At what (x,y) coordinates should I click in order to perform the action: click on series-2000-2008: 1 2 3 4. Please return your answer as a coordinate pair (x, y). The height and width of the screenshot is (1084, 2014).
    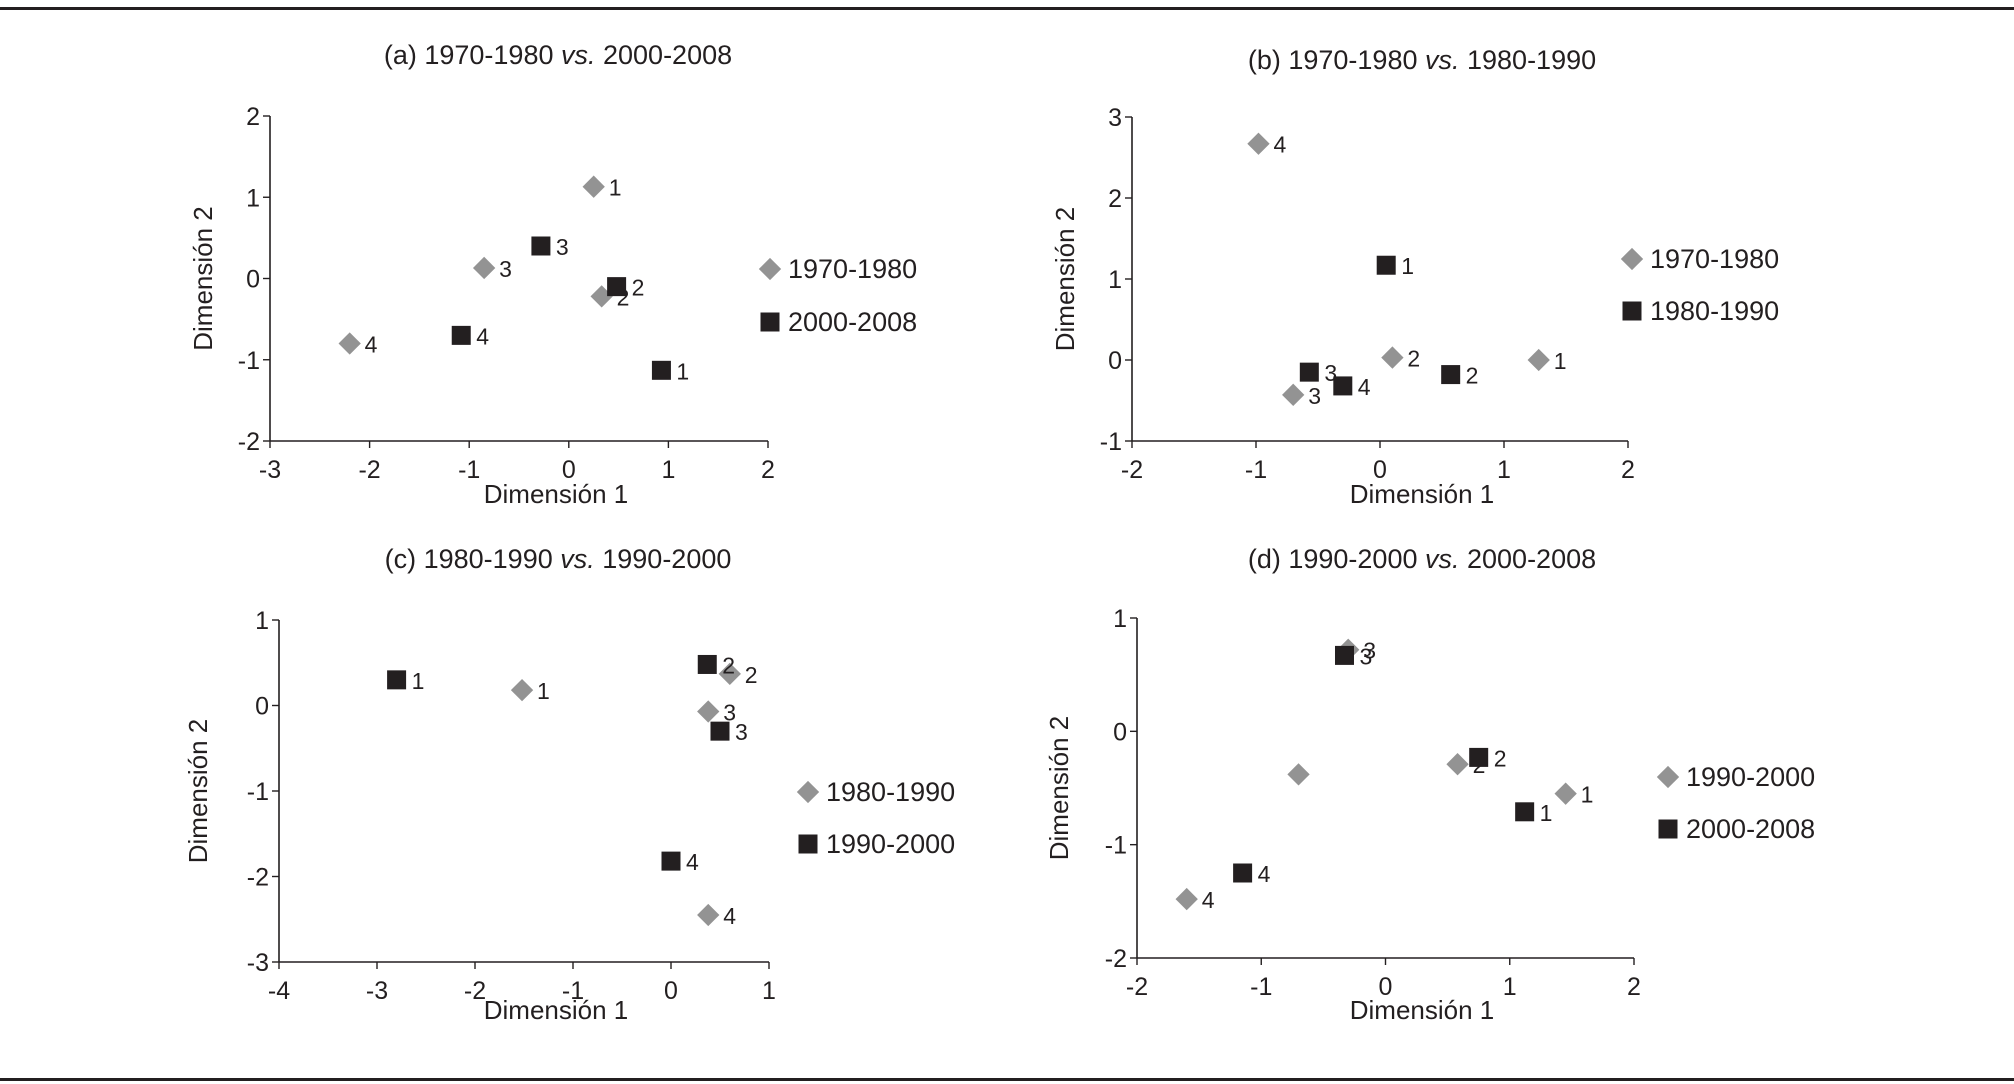
    Looking at the image, I should click on (570, 309).